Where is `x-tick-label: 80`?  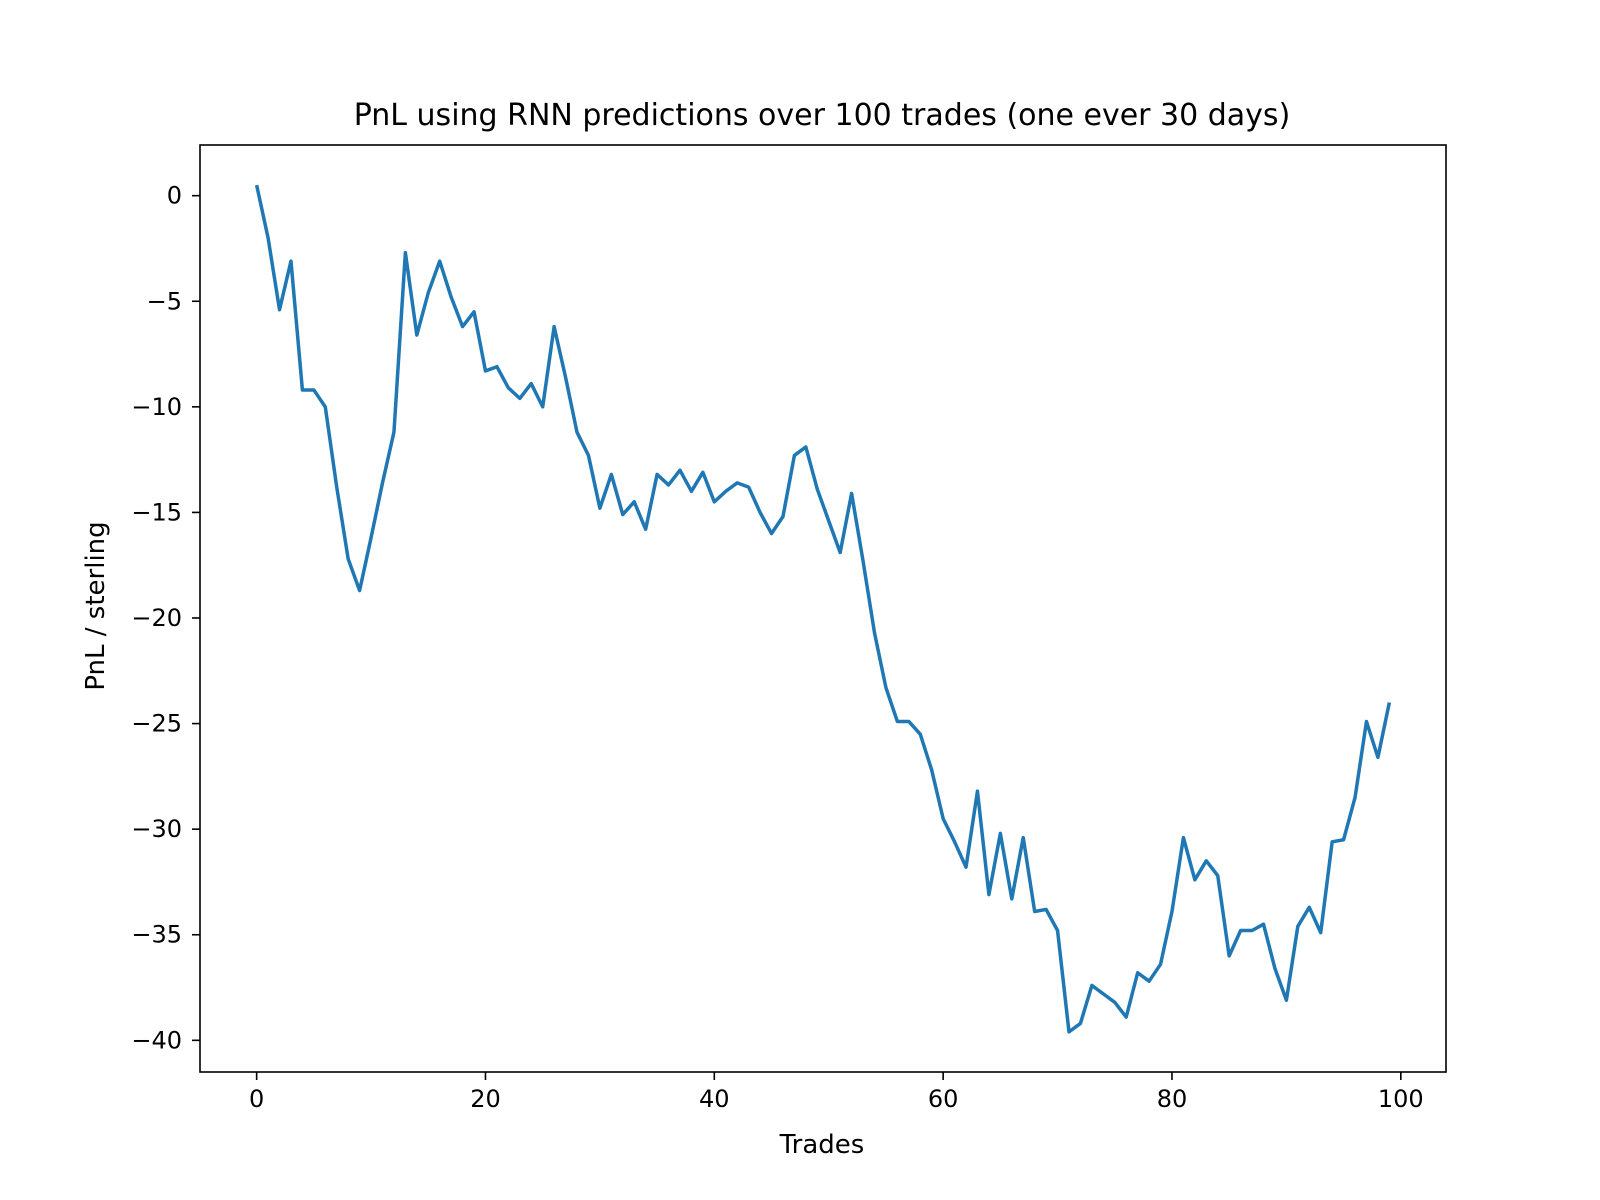
x-tick-label: 80 is located at coordinates (1172, 1099).